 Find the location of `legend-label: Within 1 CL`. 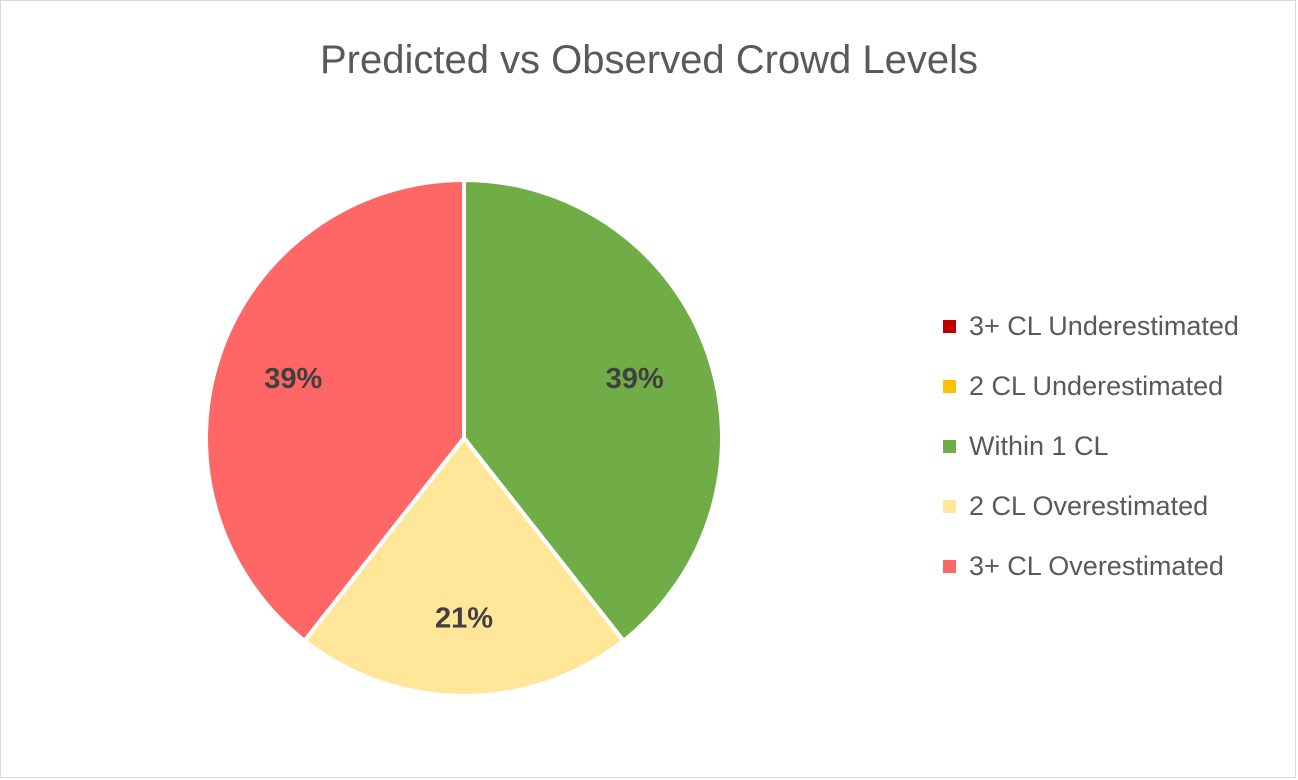

legend-label: Within 1 CL is located at coordinates (1039, 445).